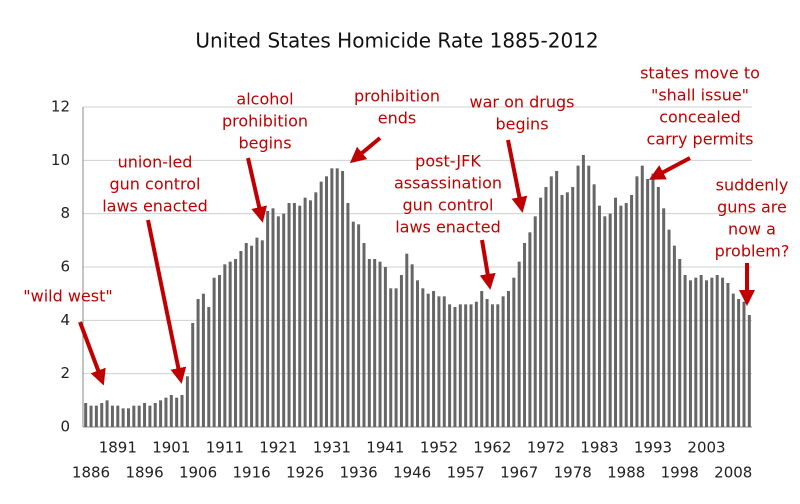 The width and height of the screenshot is (800, 504). Describe the element at coordinates (359, 473) in the screenshot. I see `x-tick-label: 1936` at that location.